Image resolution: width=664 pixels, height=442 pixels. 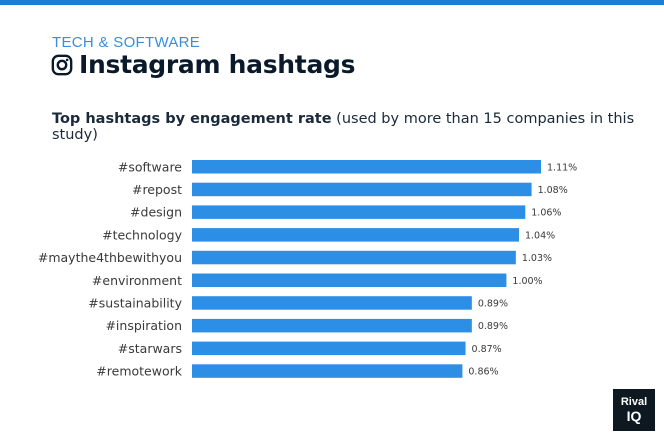 What do you see at coordinates (143, 325) in the screenshot?
I see `category-label: #inspiration` at bounding box center [143, 325].